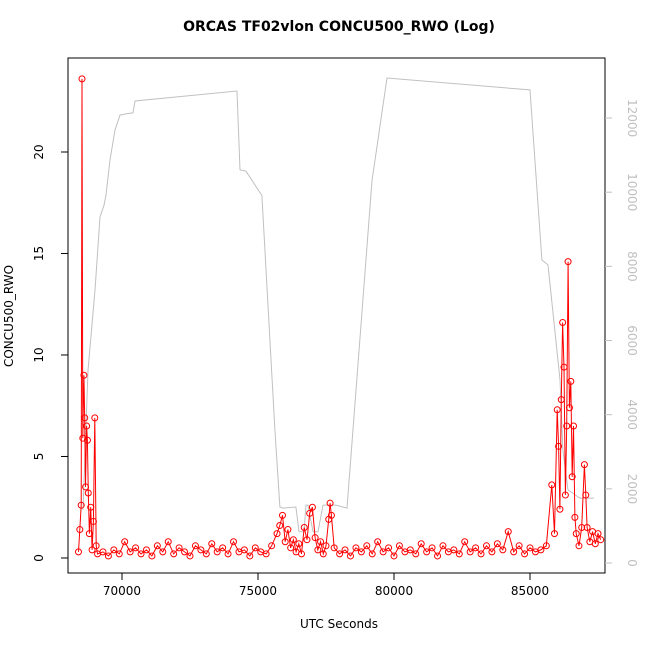 This screenshot has width=650, height=654. Describe the element at coordinates (632, 563) in the screenshot. I see `y2-tick-label: 0` at that location.